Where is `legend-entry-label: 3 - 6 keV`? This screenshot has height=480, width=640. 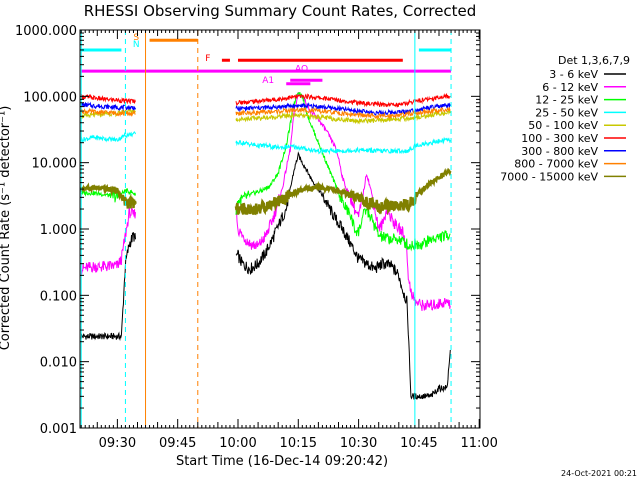 legend-entry-label: 3 - 6 keV is located at coordinates (573, 74).